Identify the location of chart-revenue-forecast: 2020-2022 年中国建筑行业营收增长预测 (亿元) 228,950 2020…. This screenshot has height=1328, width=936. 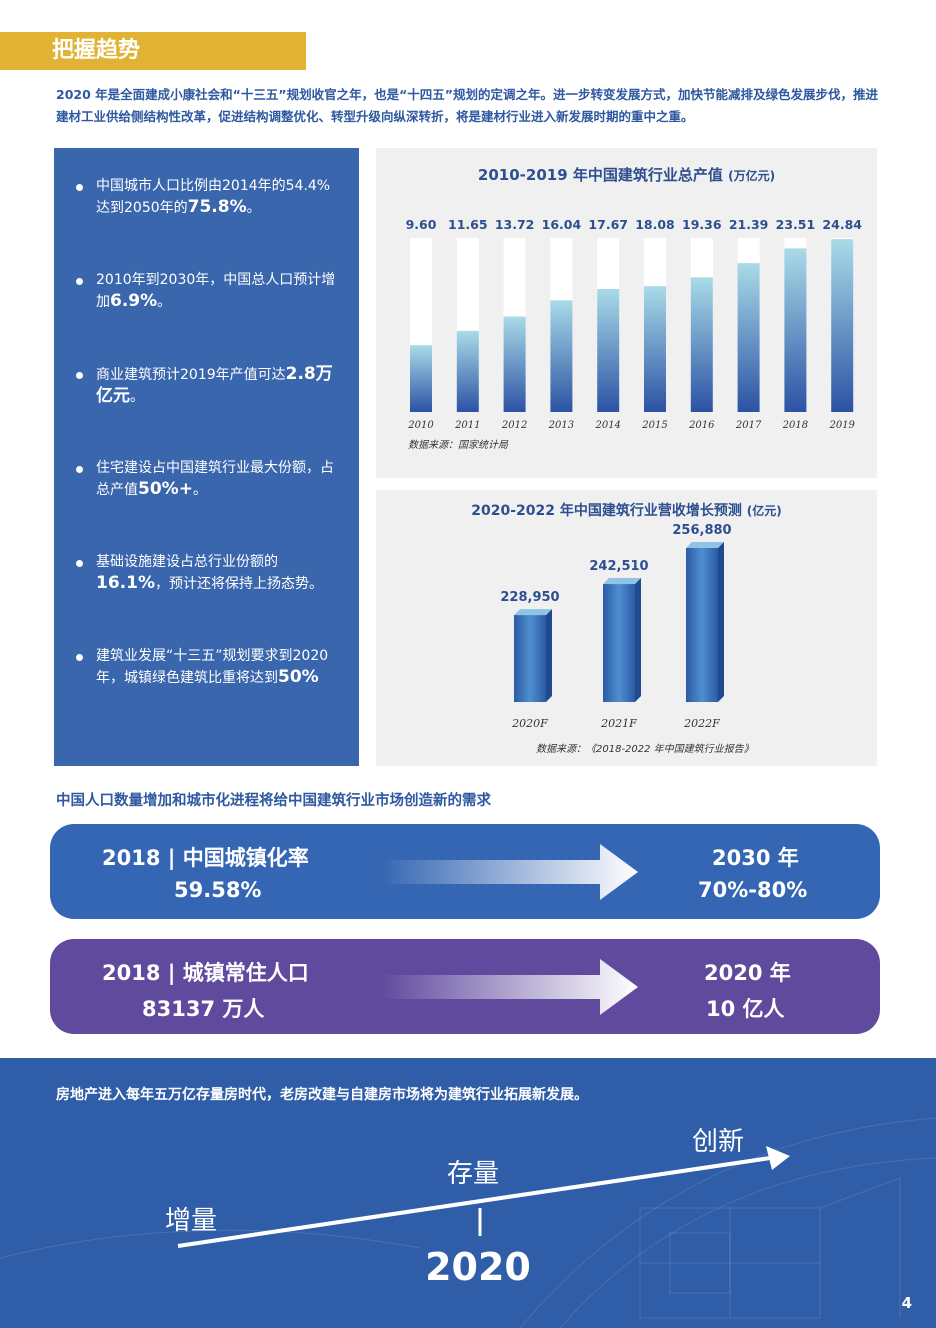
(626, 628).